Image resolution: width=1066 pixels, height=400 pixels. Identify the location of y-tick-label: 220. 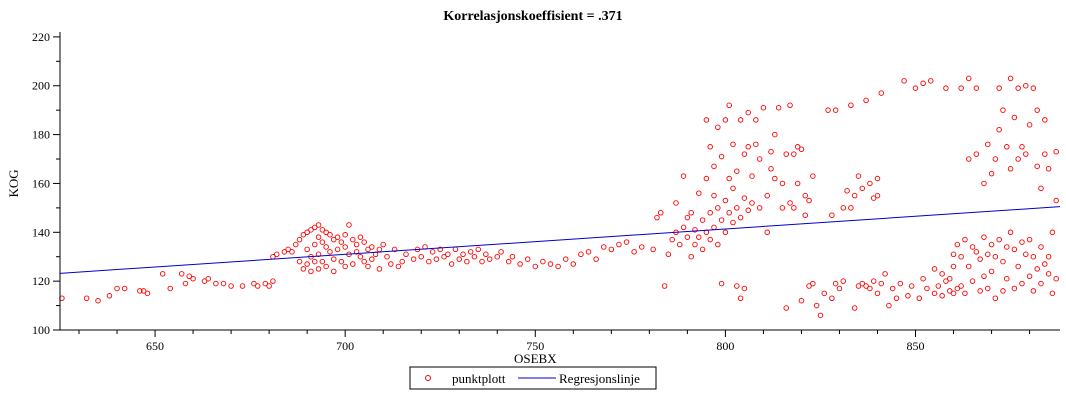
(41, 37).